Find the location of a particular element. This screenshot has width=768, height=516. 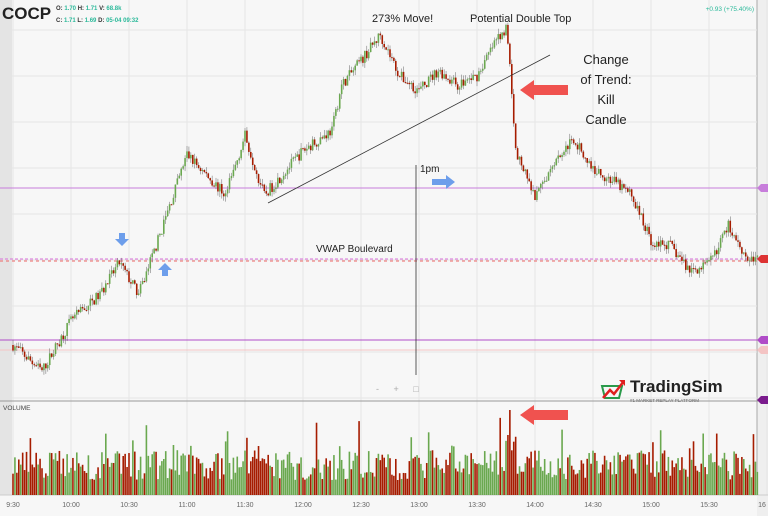

open-label: O: is located at coordinates (59, 9).